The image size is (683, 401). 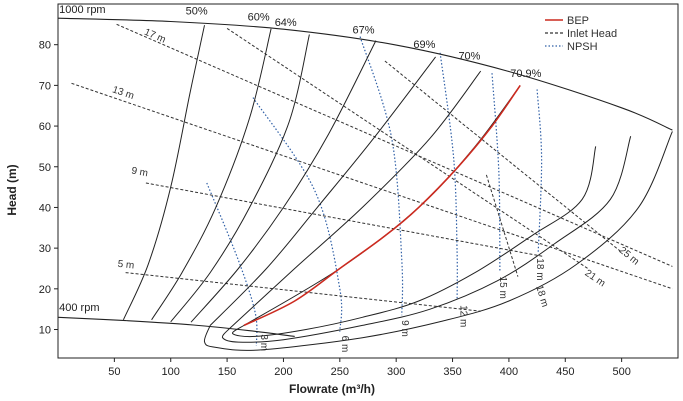 I want to click on legend-label: NPSH, so click(x=582, y=47).